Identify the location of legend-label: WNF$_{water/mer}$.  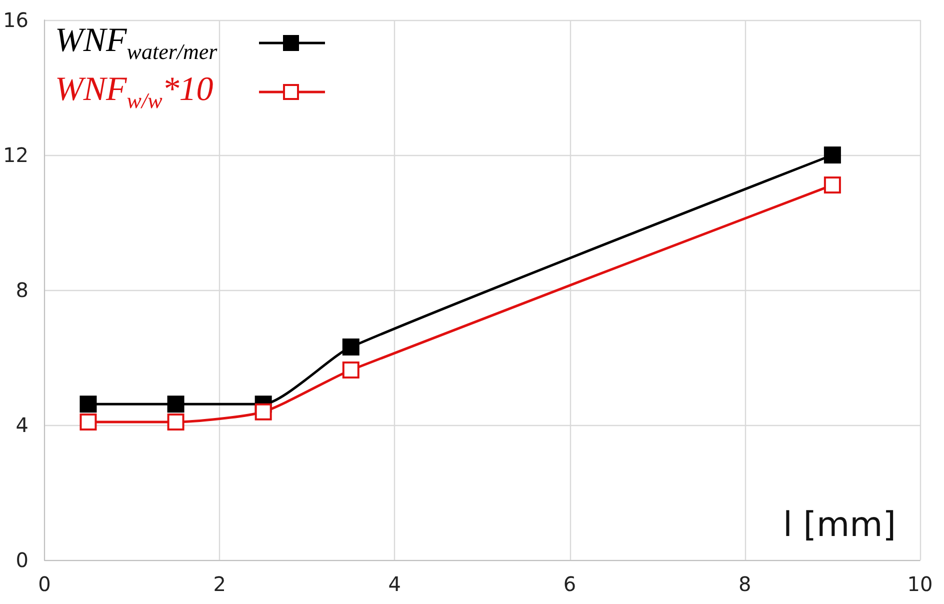
(136, 43).